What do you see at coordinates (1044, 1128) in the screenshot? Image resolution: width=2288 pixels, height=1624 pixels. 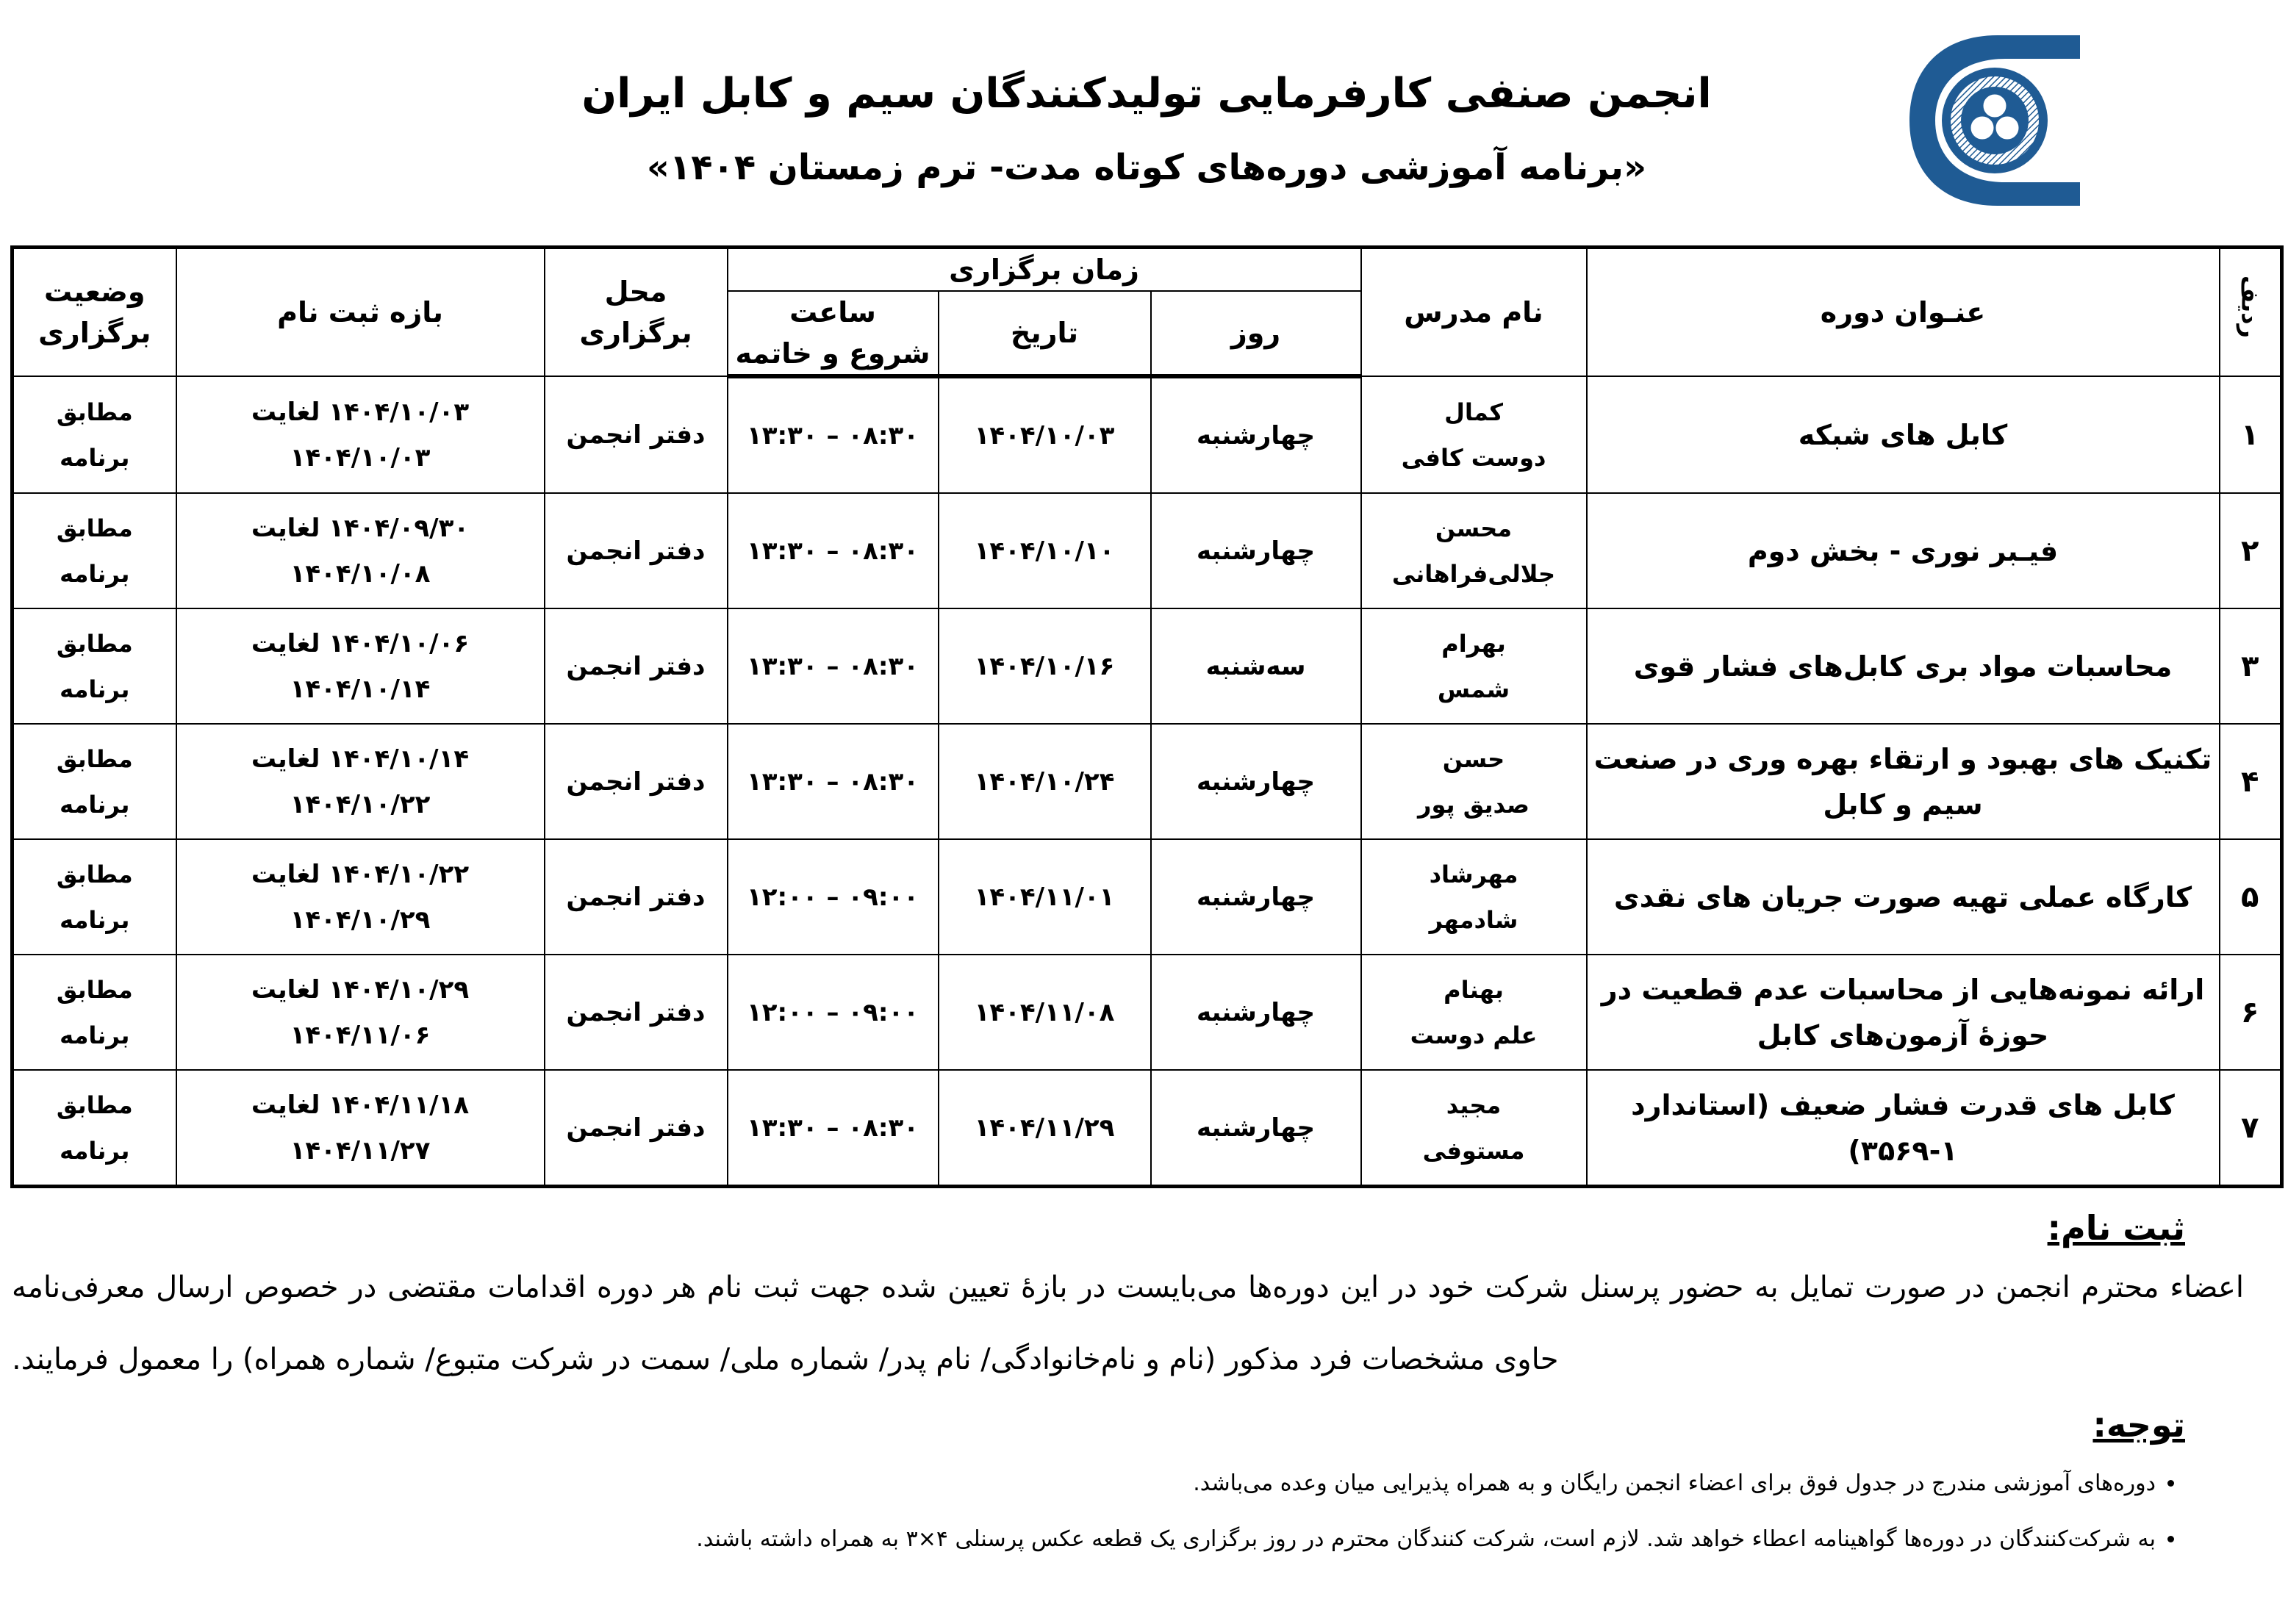 I see `course-date: ۱۴۰۴/۱۱/۲۹` at bounding box center [1044, 1128].